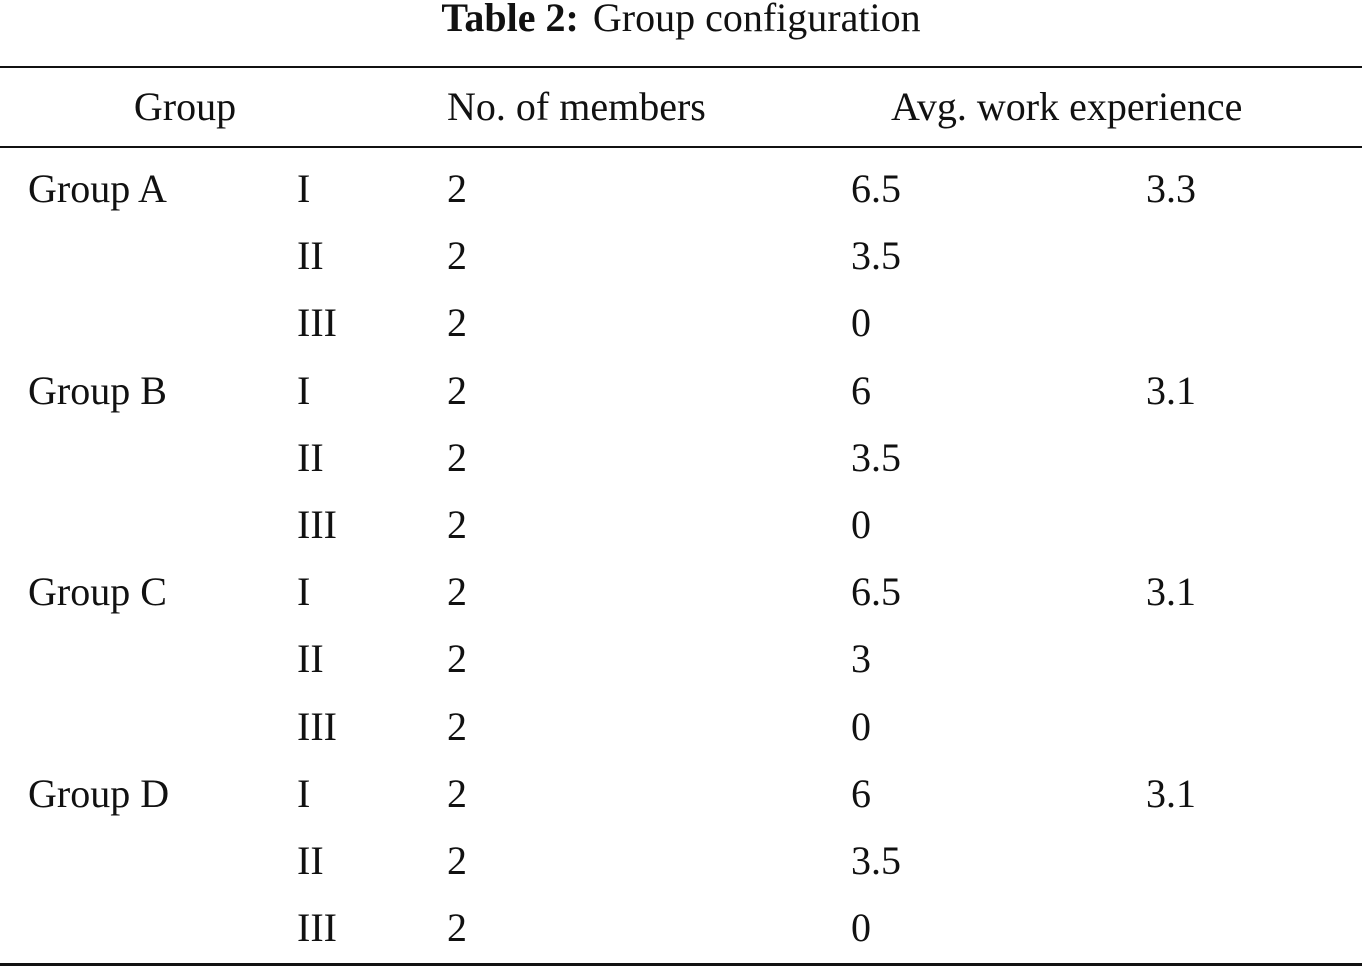  What do you see at coordinates (1067, 106) in the screenshot?
I see `header-experience: Avg. work experience` at bounding box center [1067, 106].